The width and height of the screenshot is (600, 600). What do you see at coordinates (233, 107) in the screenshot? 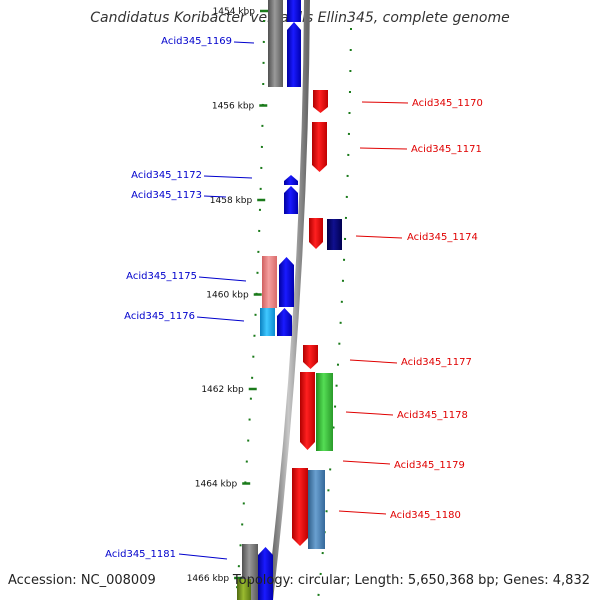
I see `tick-1456-label: 1456 kbp` at bounding box center [233, 107].